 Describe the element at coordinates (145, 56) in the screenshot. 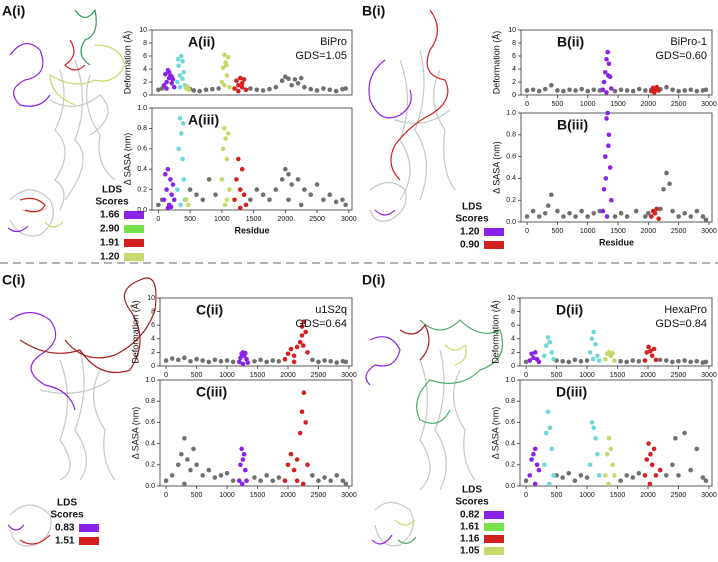

I see `y-tick-label: 6` at that location.